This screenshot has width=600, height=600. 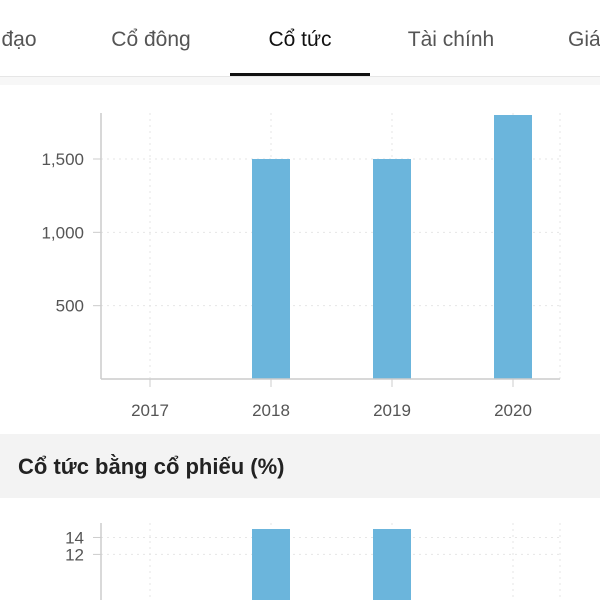 What do you see at coordinates (451, 39) in the screenshot?
I see `tab-tai-chinh: Tài chính` at bounding box center [451, 39].